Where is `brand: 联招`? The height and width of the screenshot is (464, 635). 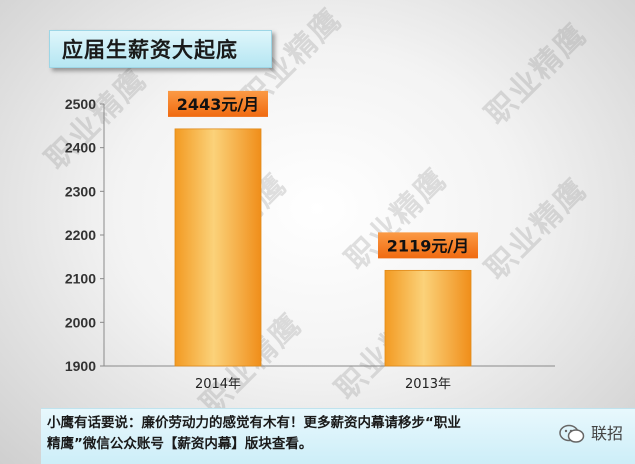
brand: 联招 is located at coordinates (591, 433).